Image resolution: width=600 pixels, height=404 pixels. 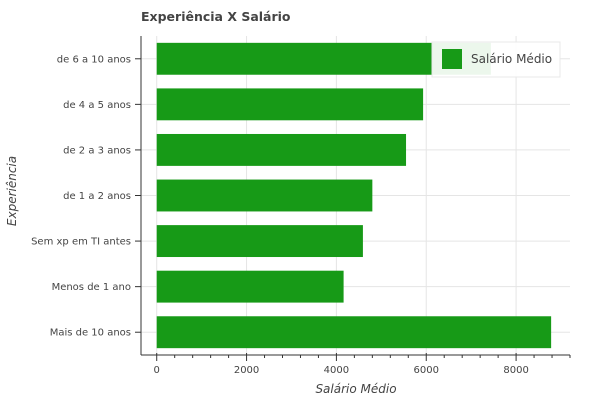 I want to click on y-tick-label: de 6 a 10 anos, so click(x=94, y=59).